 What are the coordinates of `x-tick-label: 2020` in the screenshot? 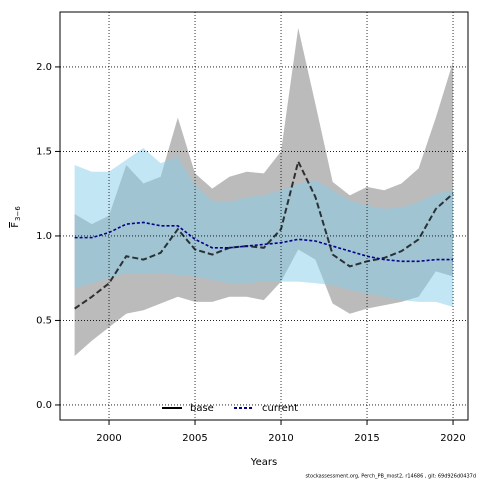 It's located at (452, 438).